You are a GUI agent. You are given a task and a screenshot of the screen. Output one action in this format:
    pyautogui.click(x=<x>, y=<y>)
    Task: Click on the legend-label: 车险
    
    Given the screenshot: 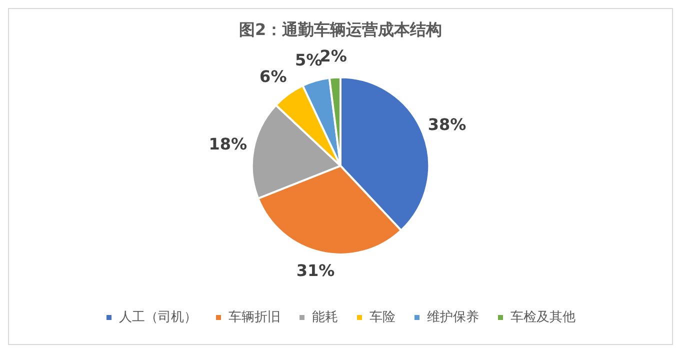 What is the action you would take?
    pyautogui.click(x=383, y=317)
    